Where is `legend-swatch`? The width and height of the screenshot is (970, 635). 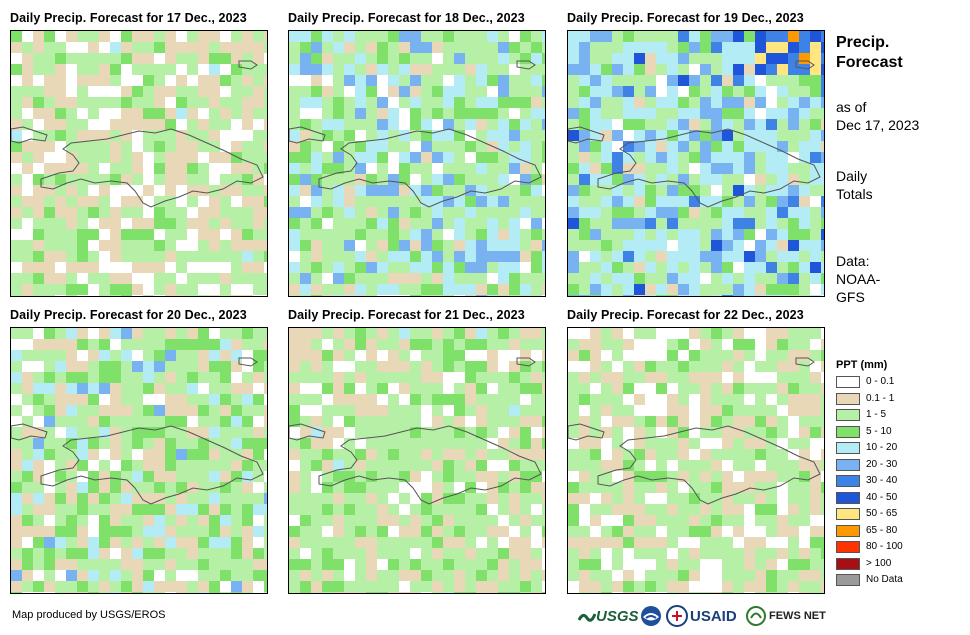
legend-swatch is located at coordinates (848, 415).